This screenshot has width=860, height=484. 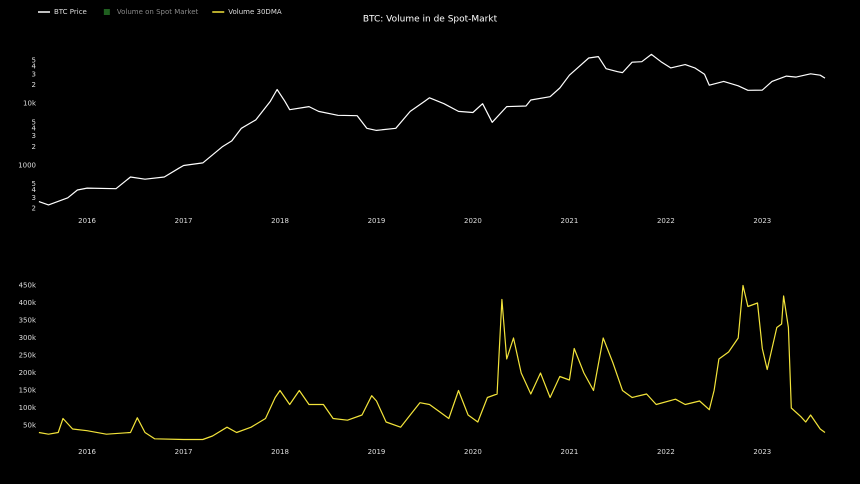 What do you see at coordinates (28, 320) in the screenshot?
I see `y-tick-label: 350k` at bounding box center [28, 320].